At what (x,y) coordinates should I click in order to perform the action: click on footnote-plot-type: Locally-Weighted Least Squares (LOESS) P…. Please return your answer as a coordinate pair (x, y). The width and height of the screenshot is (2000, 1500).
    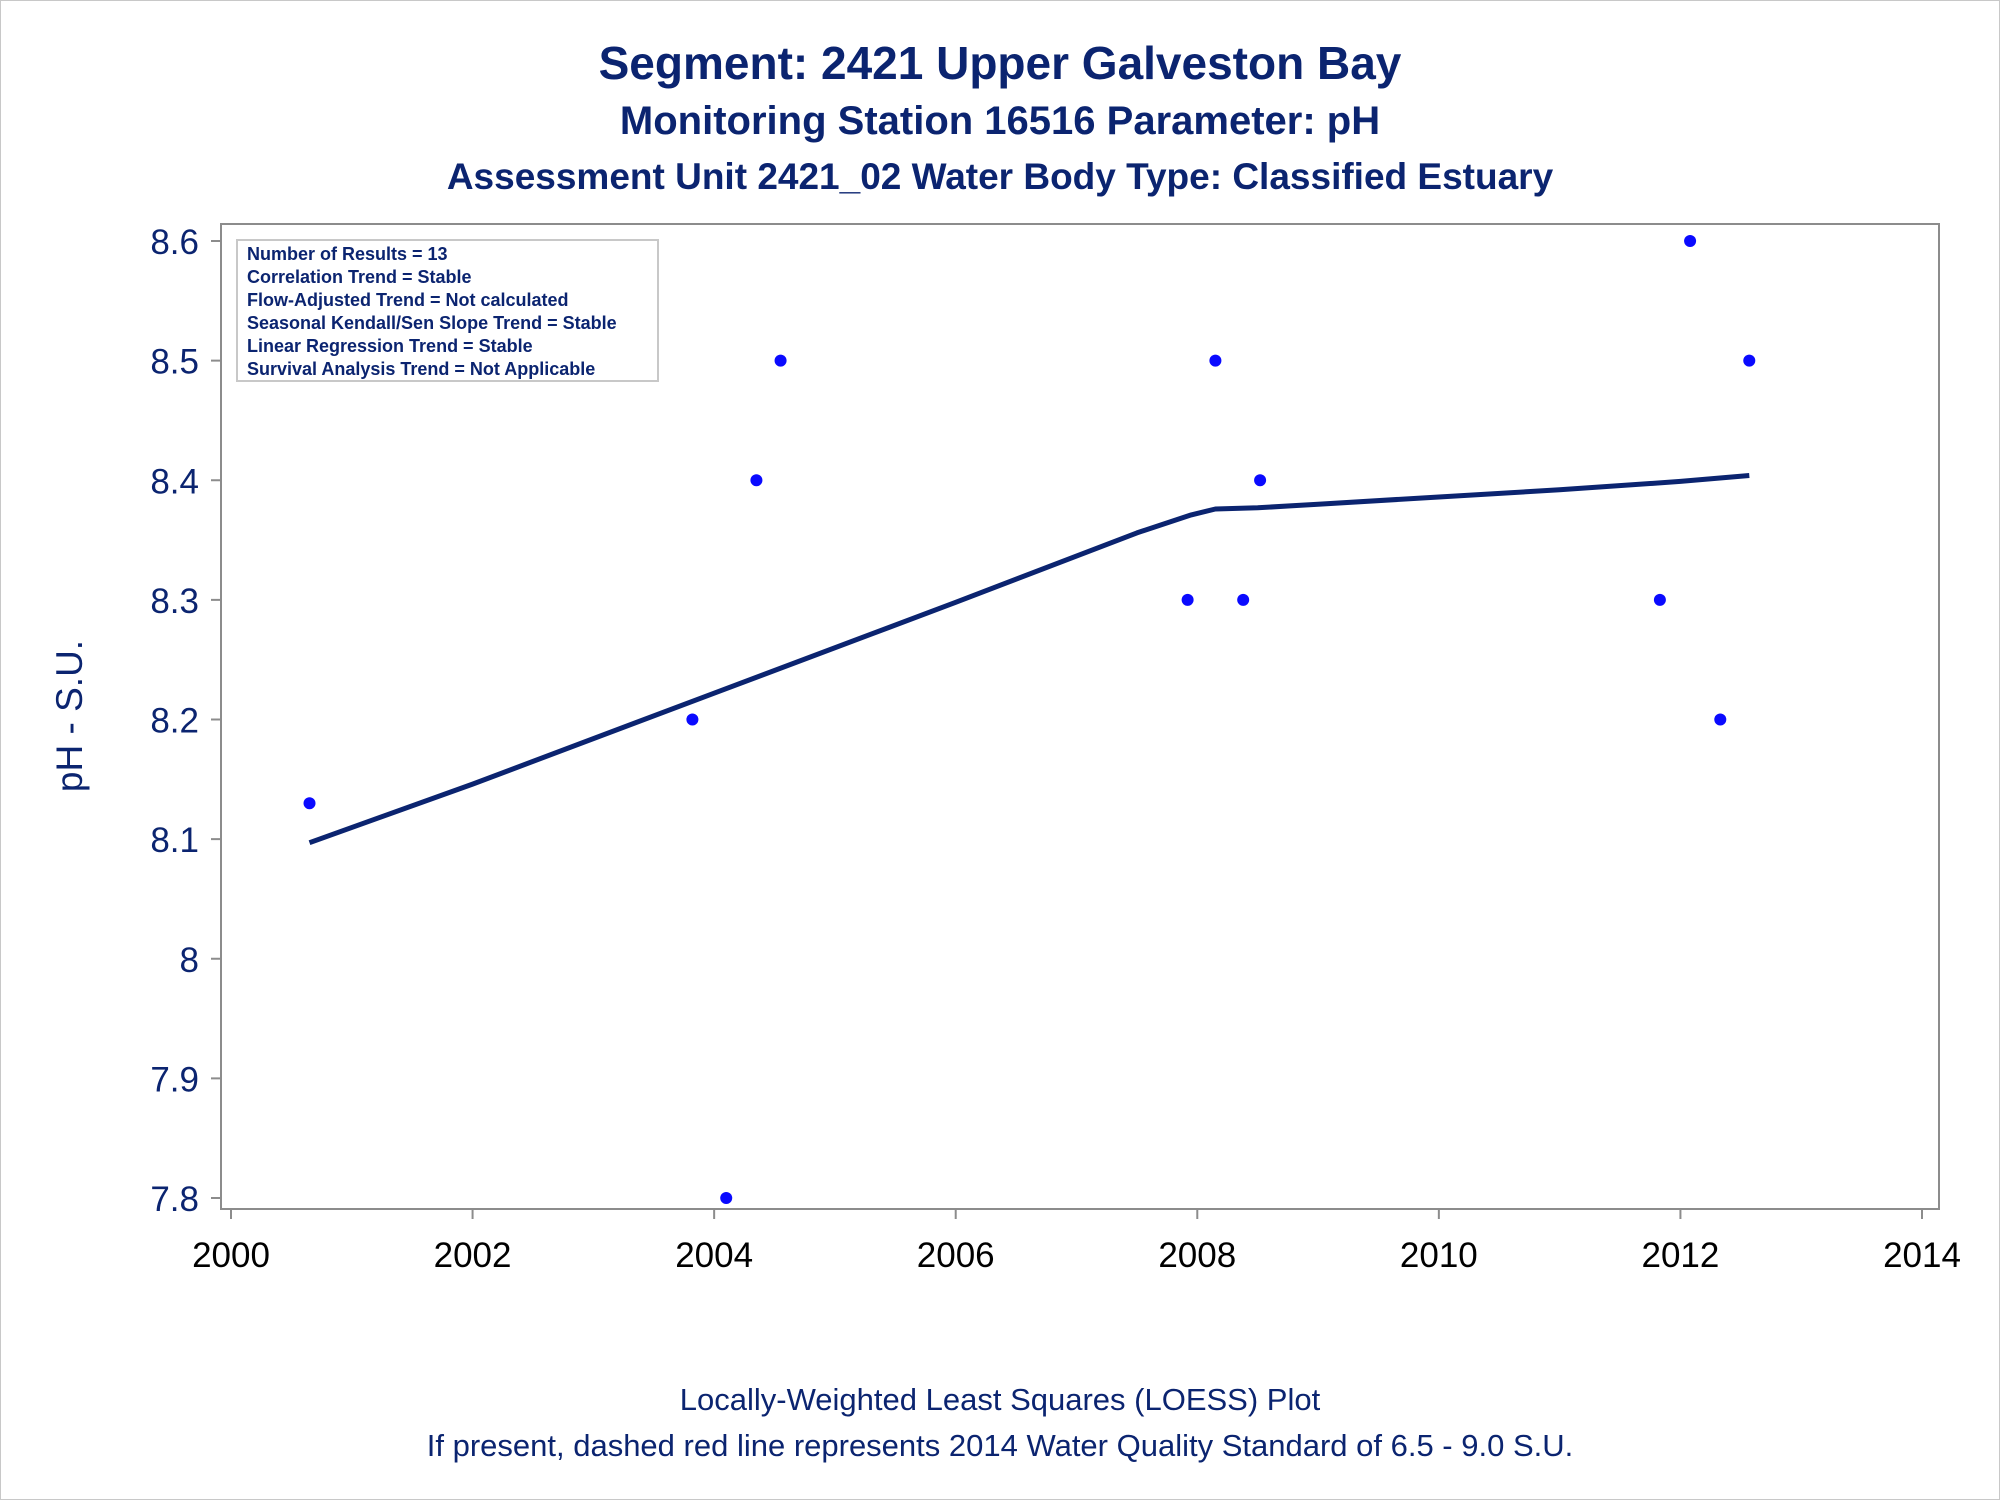
    Looking at the image, I should click on (1000, 1399).